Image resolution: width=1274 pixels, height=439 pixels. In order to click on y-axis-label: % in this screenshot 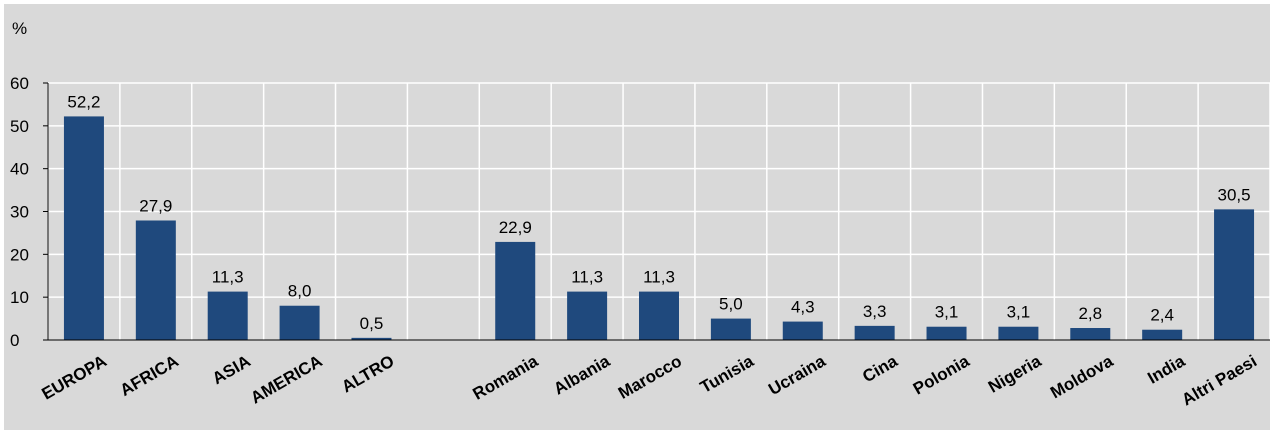, I will do `click(19, 28)`.